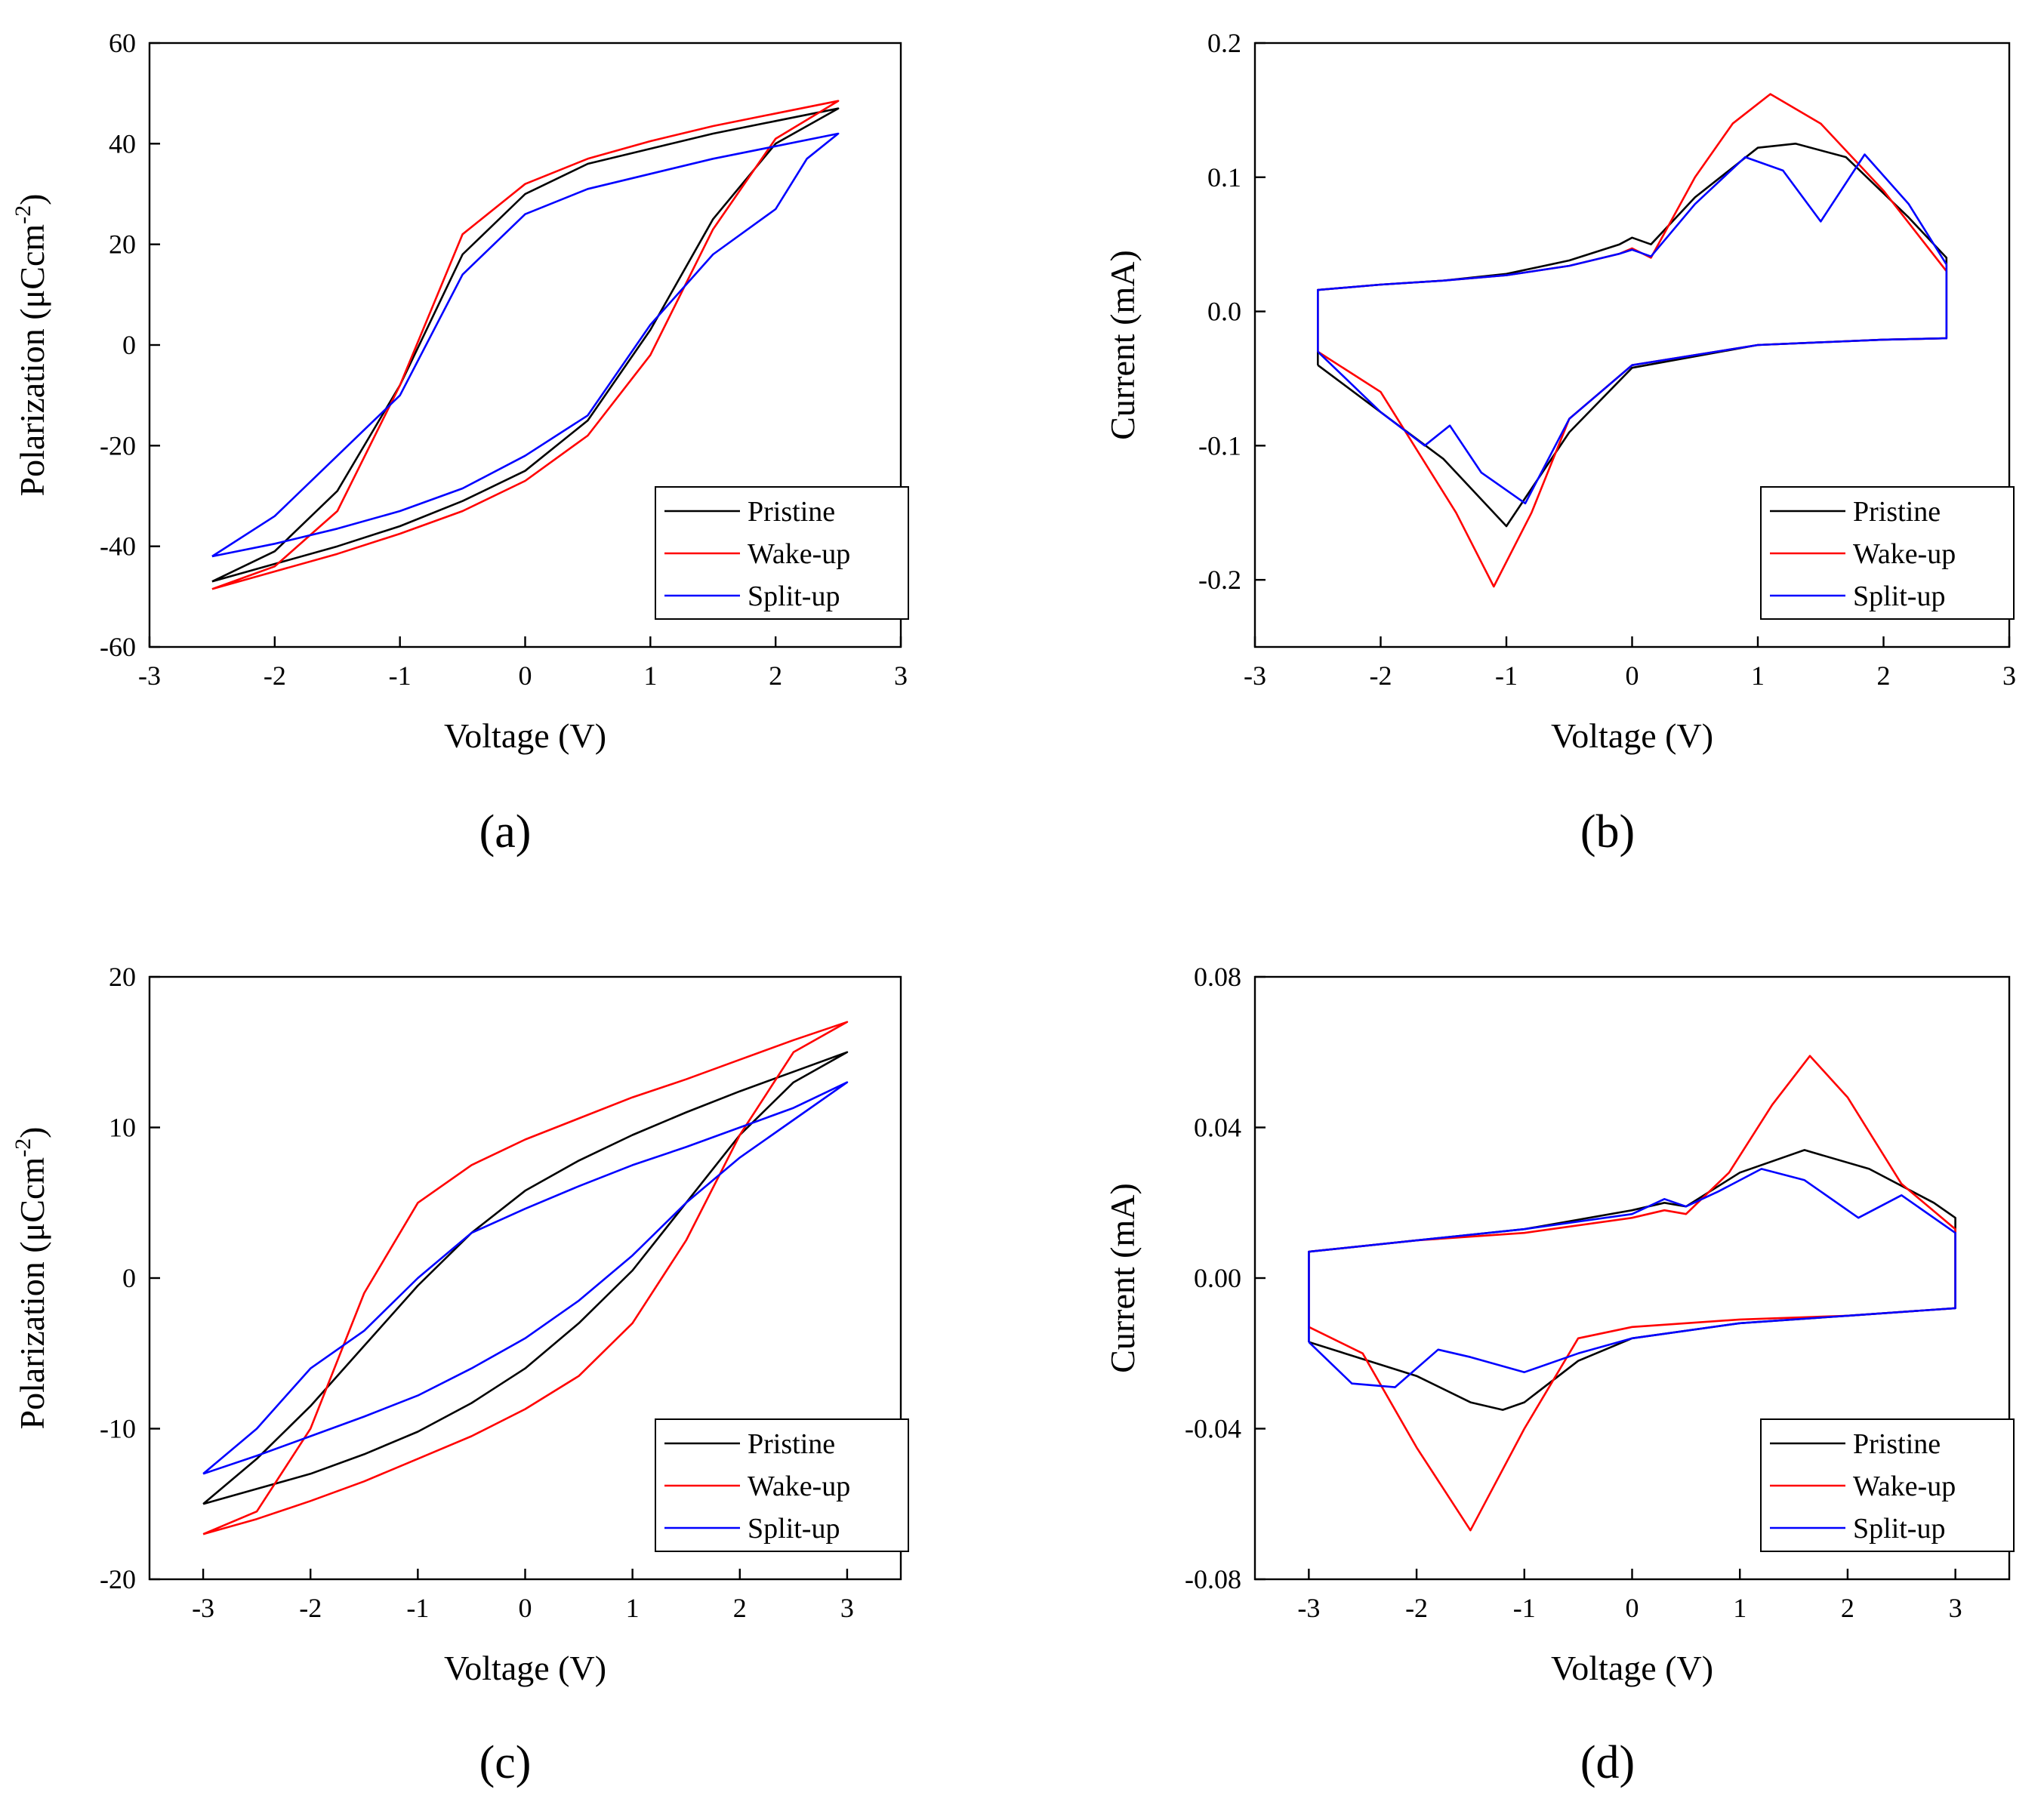  I want to click on y-tick-label: -40, so click(118, 546).